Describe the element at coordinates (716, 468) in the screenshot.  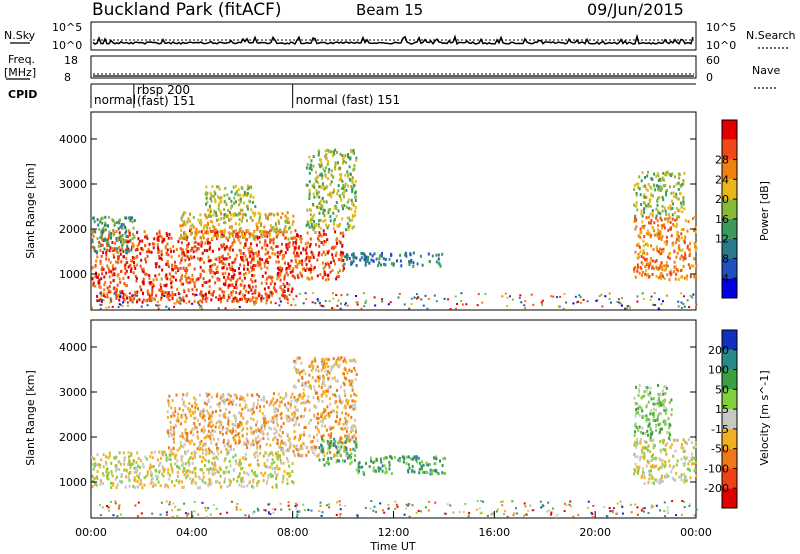
I see `colorbar-tick-label-6: -100` at that location.